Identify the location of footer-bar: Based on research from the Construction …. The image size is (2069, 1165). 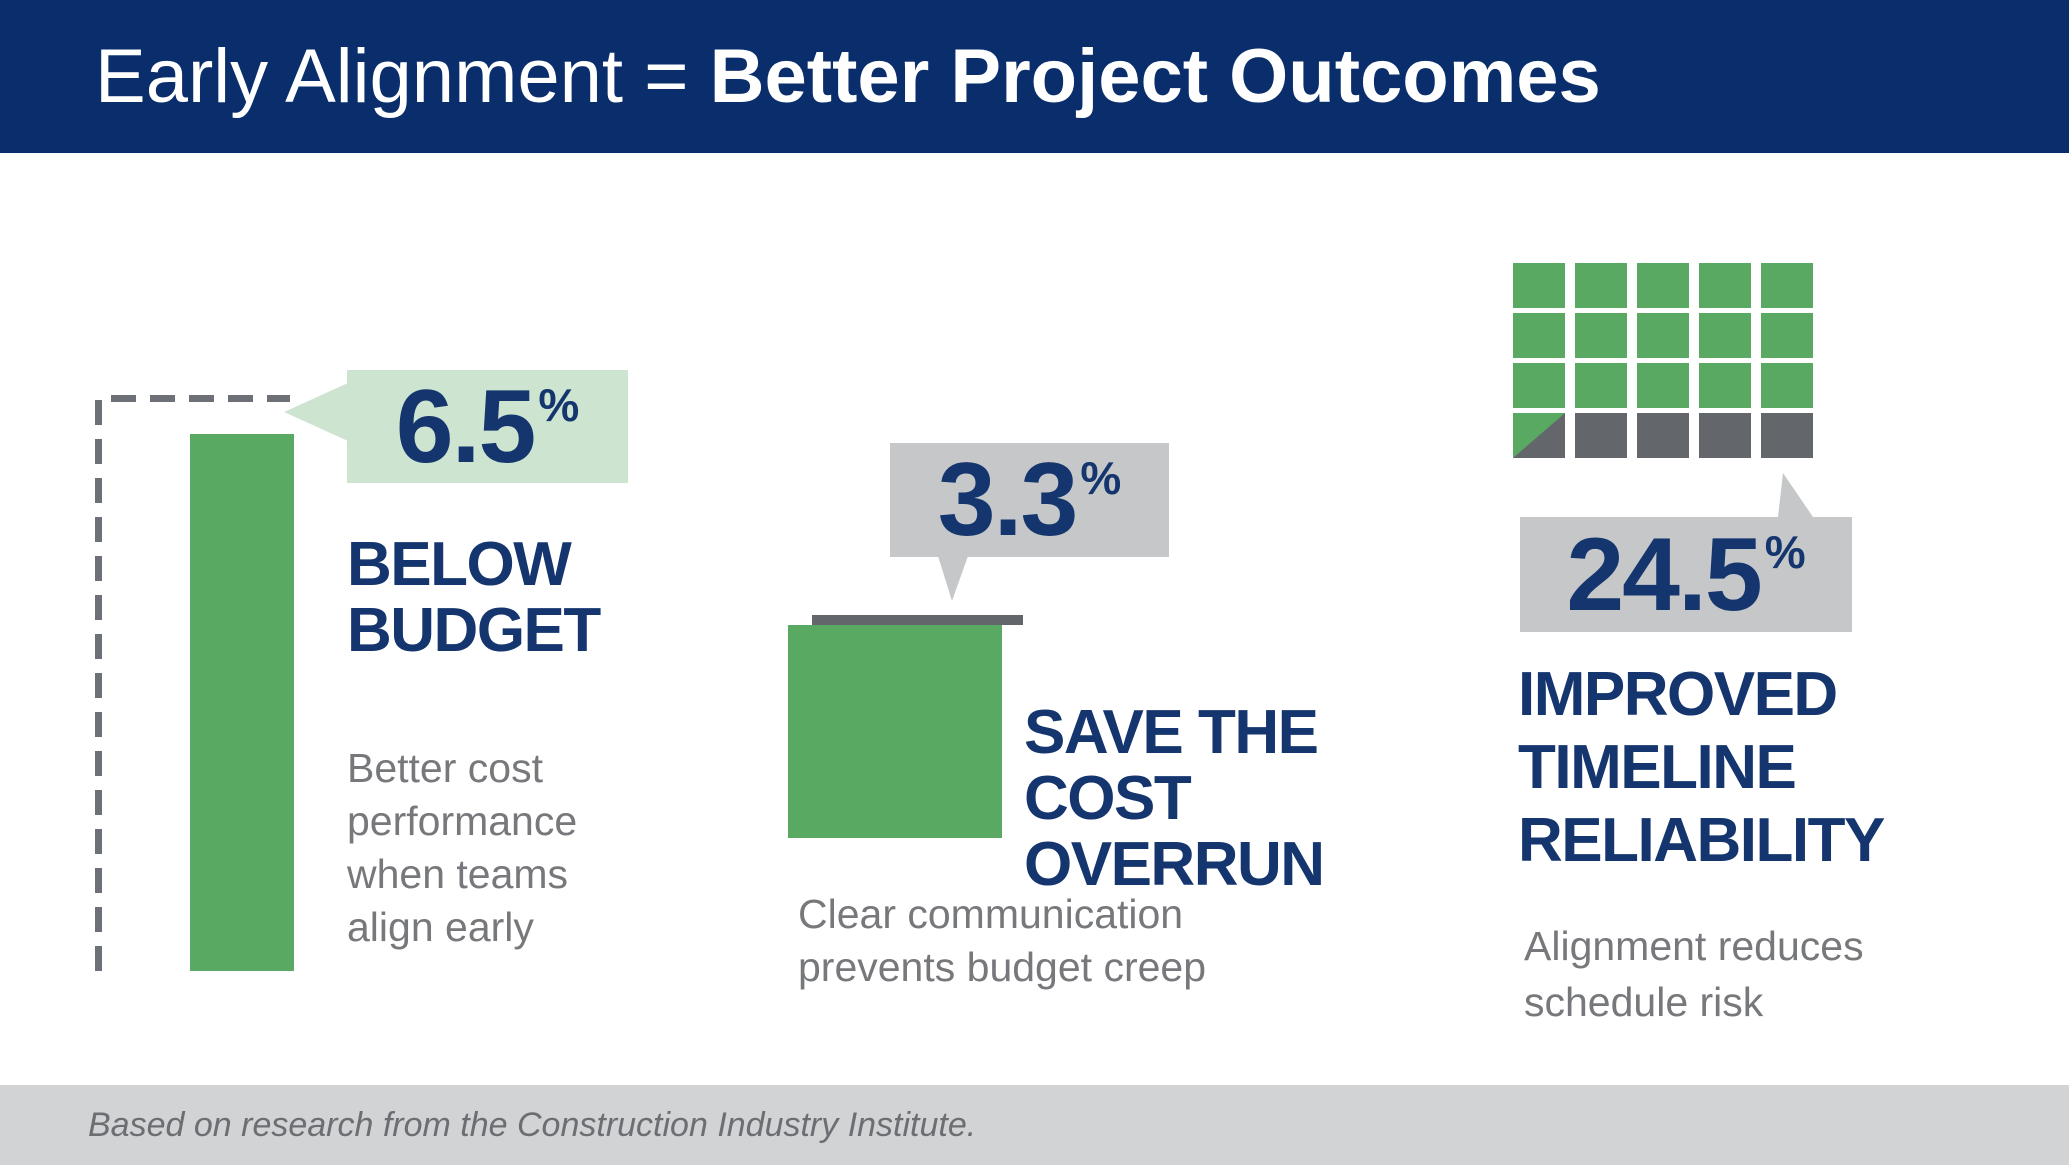
(1034, 1125).